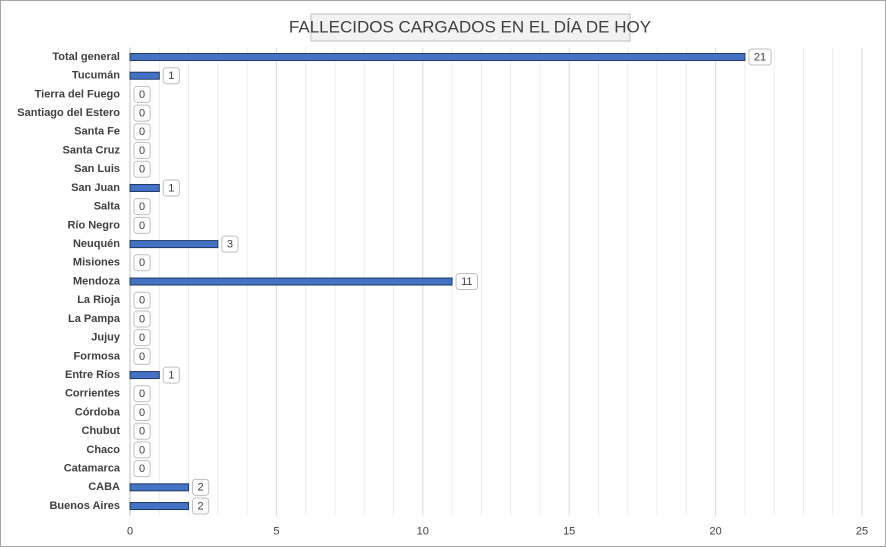  What do you see at coordinates (569, 531) in the screenshot?
I see `x-tick-label: 15` at bounding box center [569, 531].